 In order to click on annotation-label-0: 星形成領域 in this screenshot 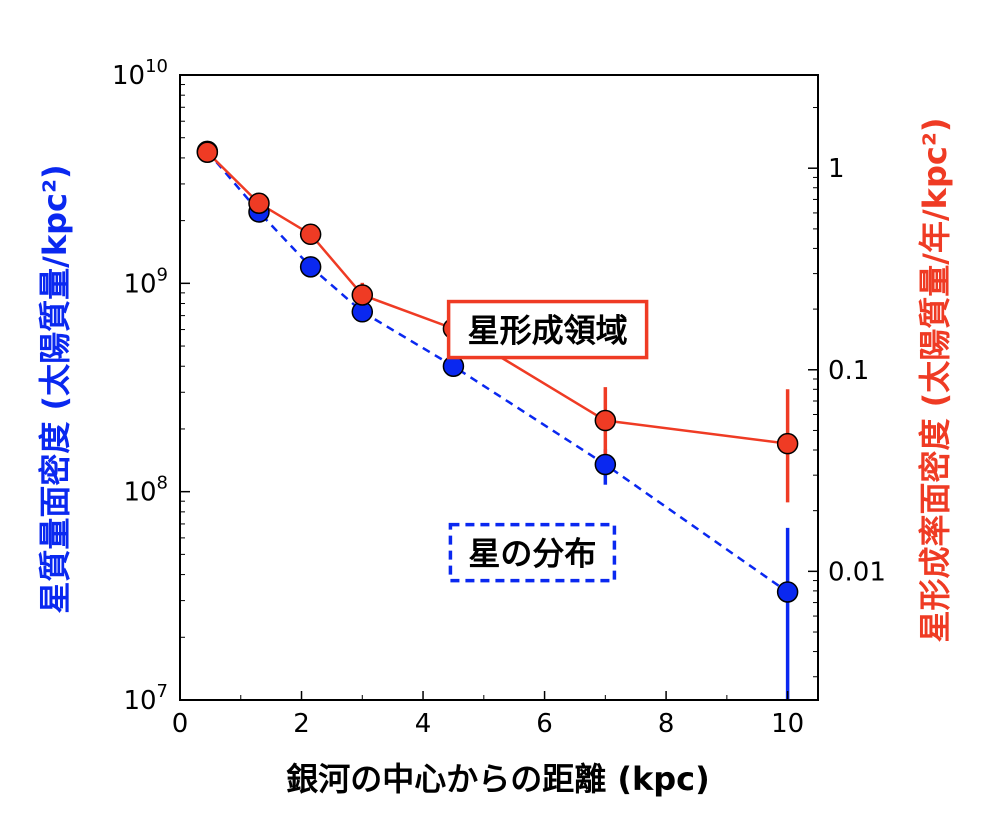, I will do `click(548, 331)`.